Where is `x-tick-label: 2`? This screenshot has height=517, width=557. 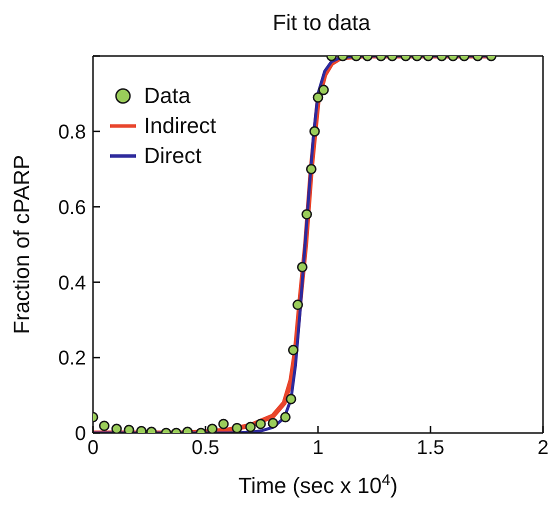 x-tick-label: 2 is located at coordinates (543, 448).